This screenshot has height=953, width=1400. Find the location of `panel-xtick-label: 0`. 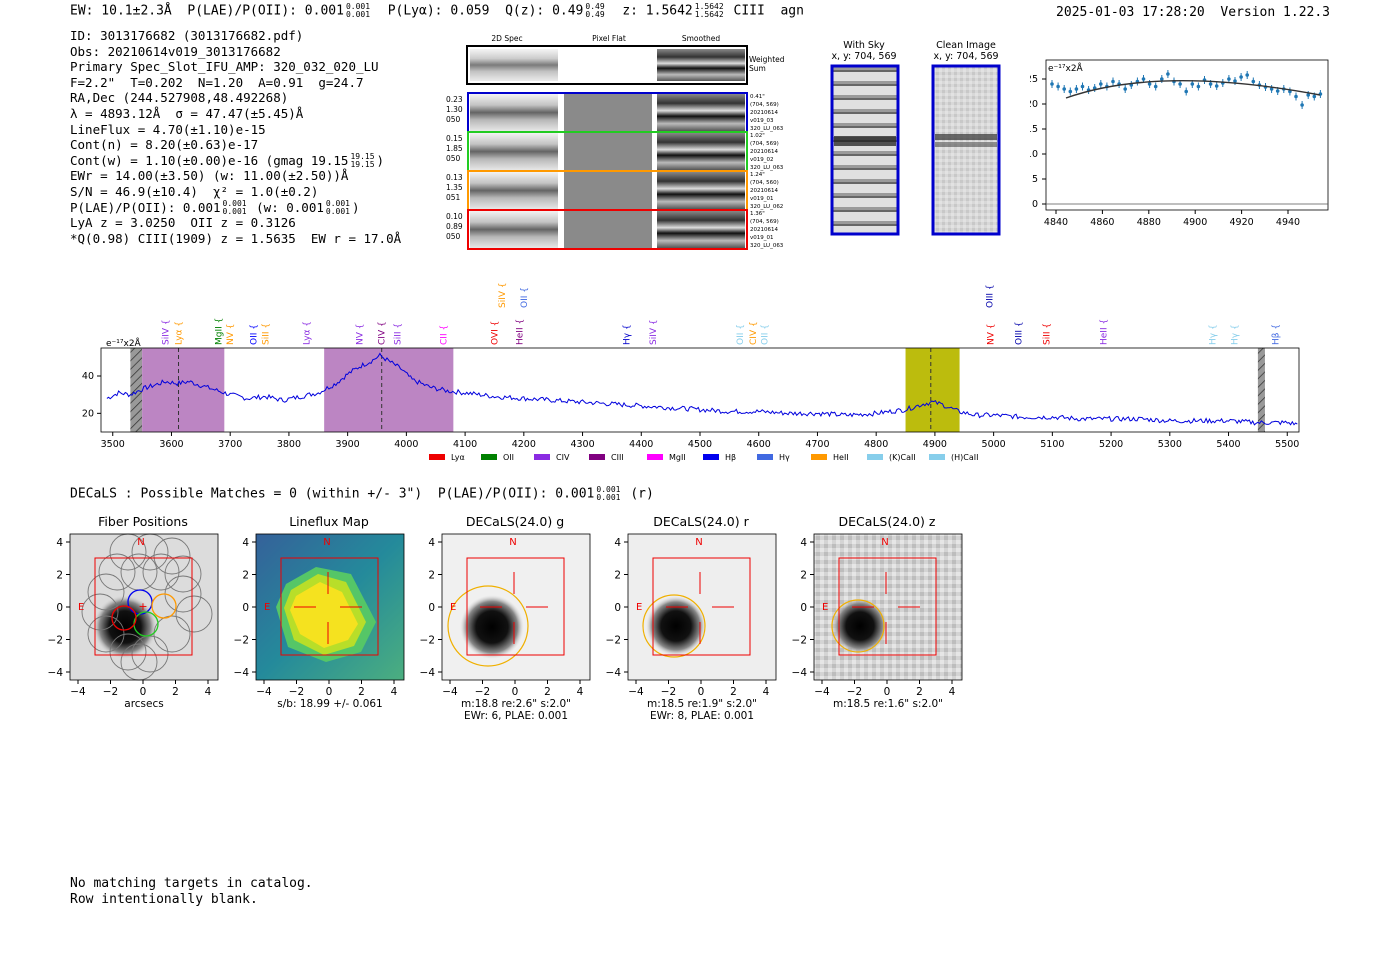

panel-xtick-label: 0 is located at coordinates (701, 692).